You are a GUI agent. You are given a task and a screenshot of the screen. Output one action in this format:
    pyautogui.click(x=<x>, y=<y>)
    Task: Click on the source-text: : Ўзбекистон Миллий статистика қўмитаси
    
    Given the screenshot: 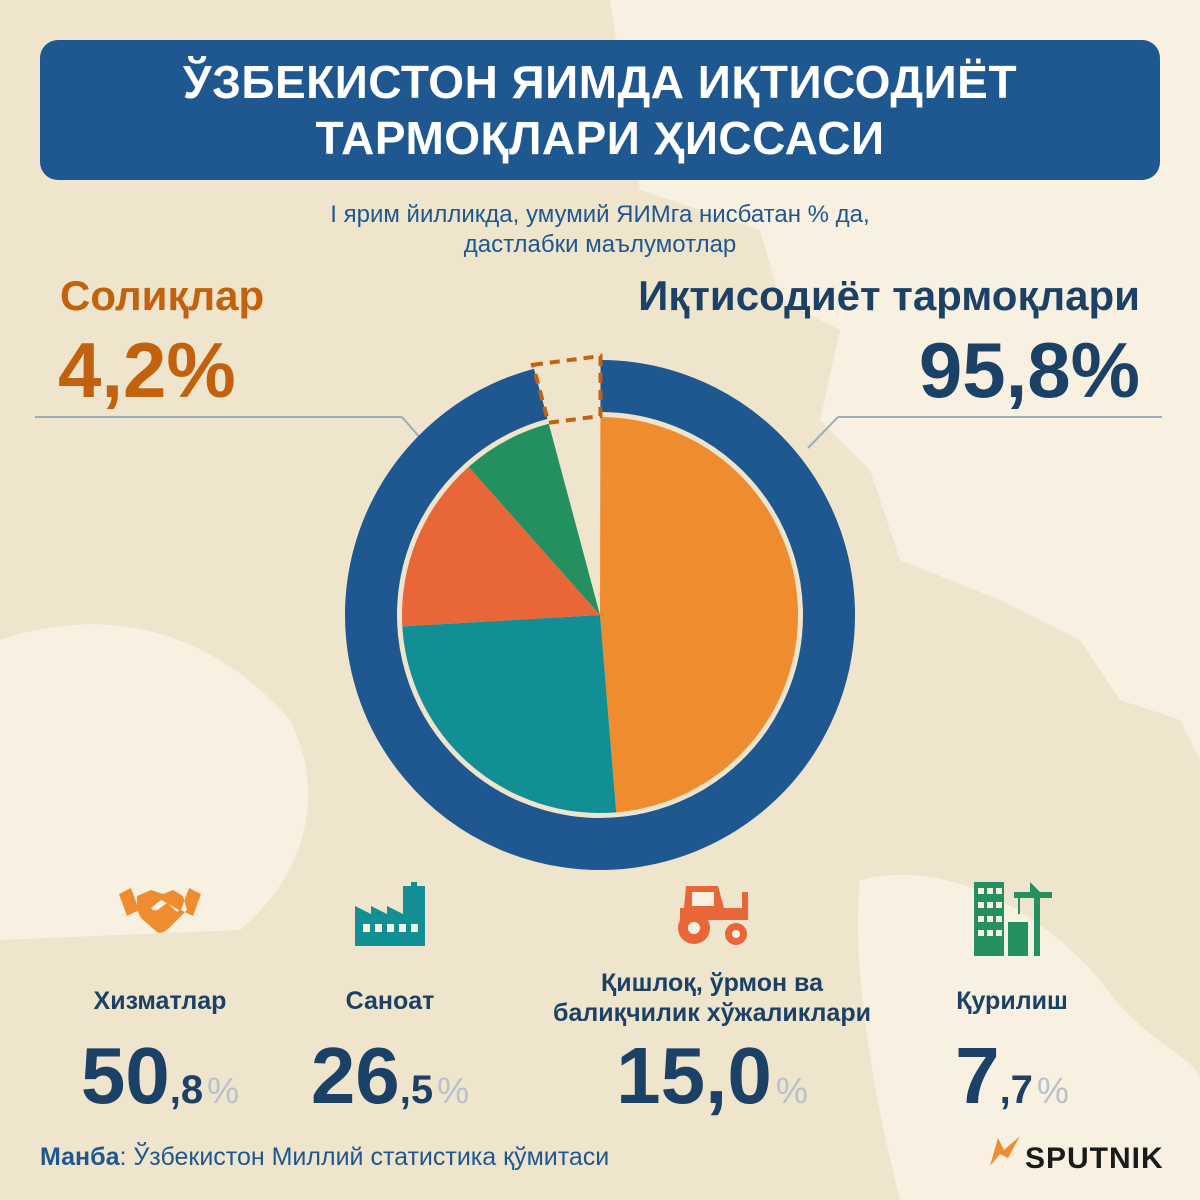 What is the action you would take?
    pyautogui.click(x=364, y=1157)
    